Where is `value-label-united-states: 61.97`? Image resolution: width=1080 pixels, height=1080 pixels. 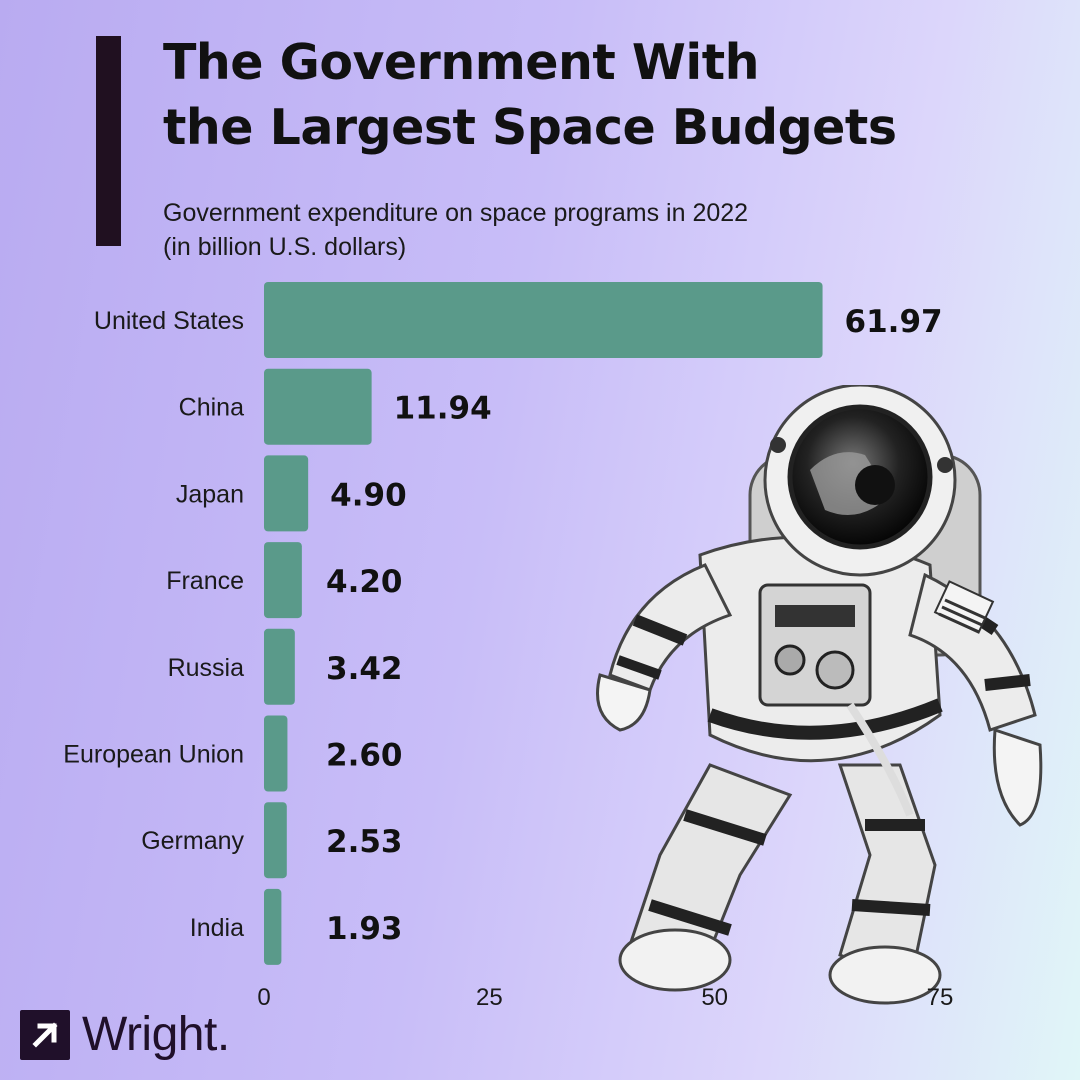 value-label-united-states: 61.97 is located at coordinates (894, 322).